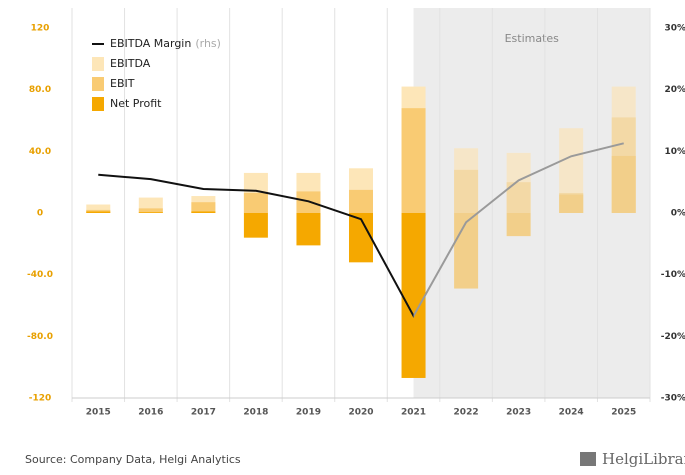 Image resolution: width=685 pixels, height=475 pixels. I want to click on legend-label: EBIT, so click(122, 83).